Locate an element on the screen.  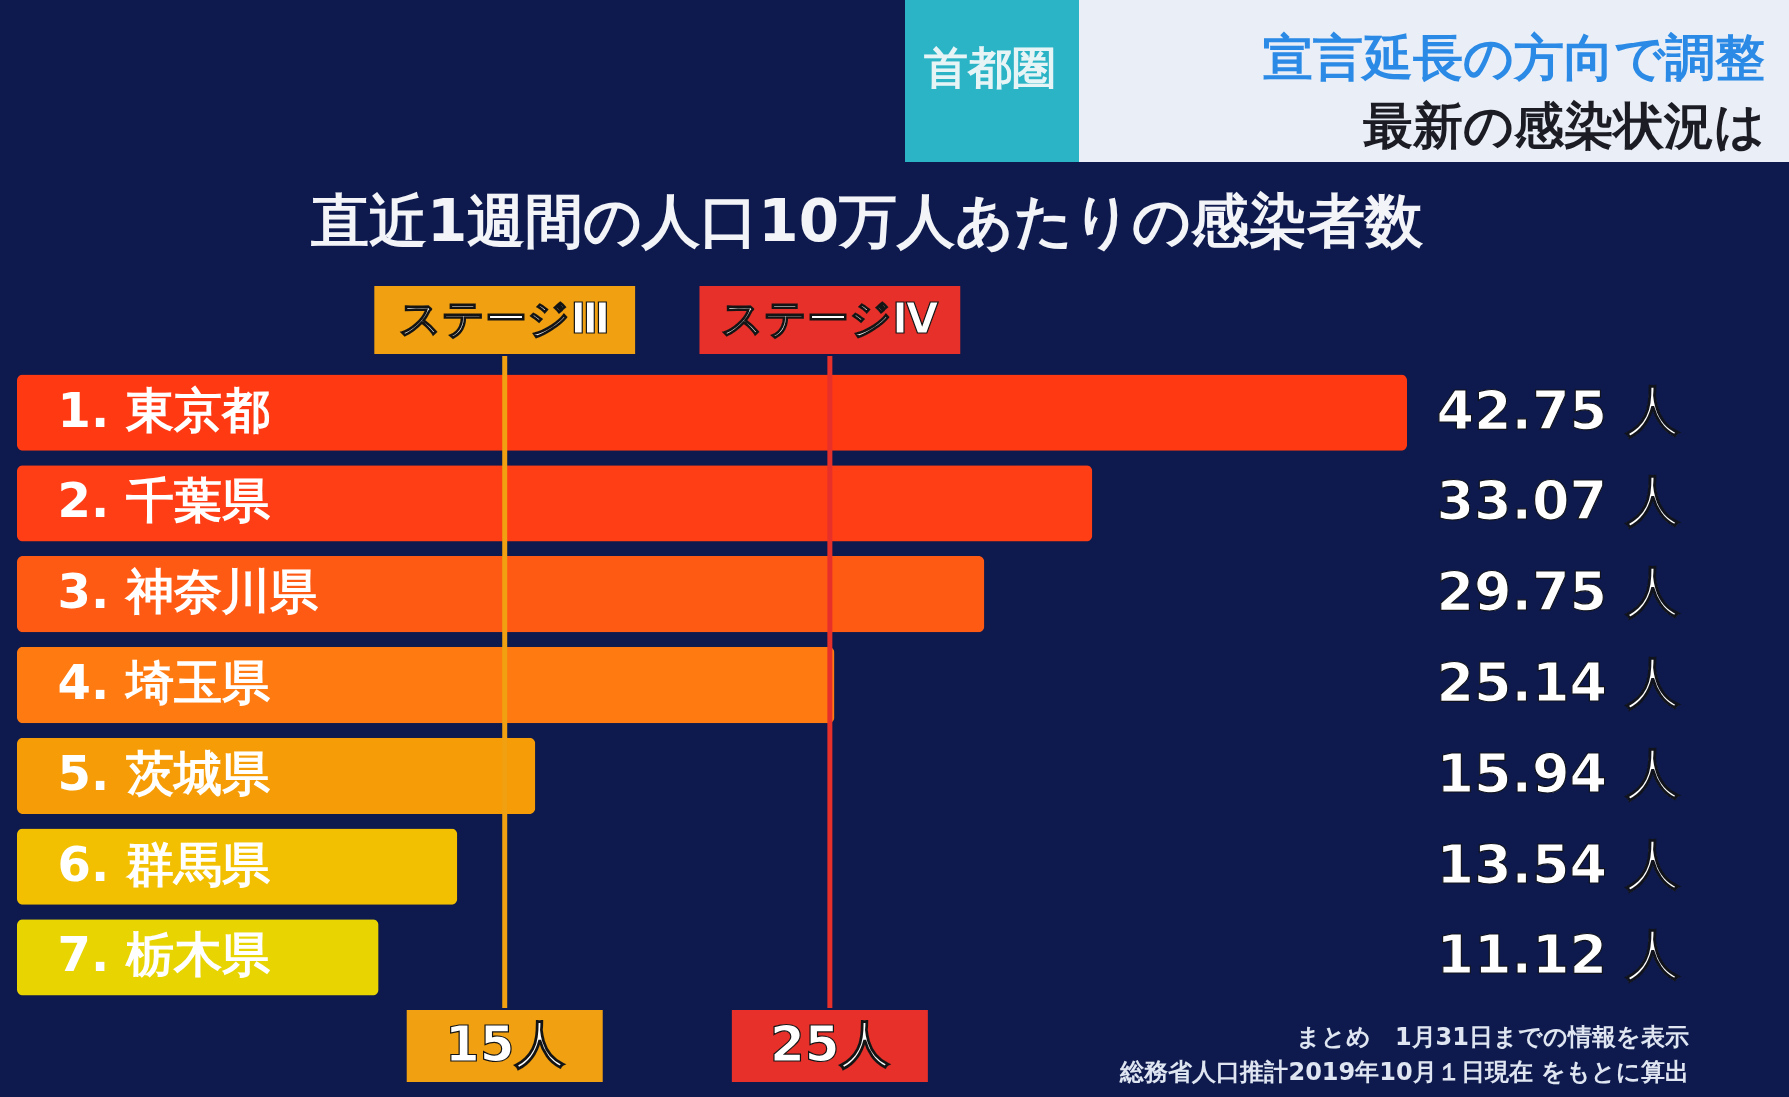
y-tick-label: 5. 茨城県 is located at coordinates (164, 772).